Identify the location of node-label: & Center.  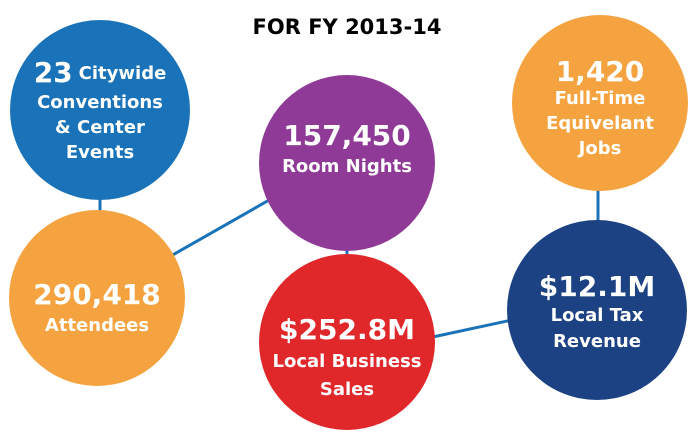
(100, 127).